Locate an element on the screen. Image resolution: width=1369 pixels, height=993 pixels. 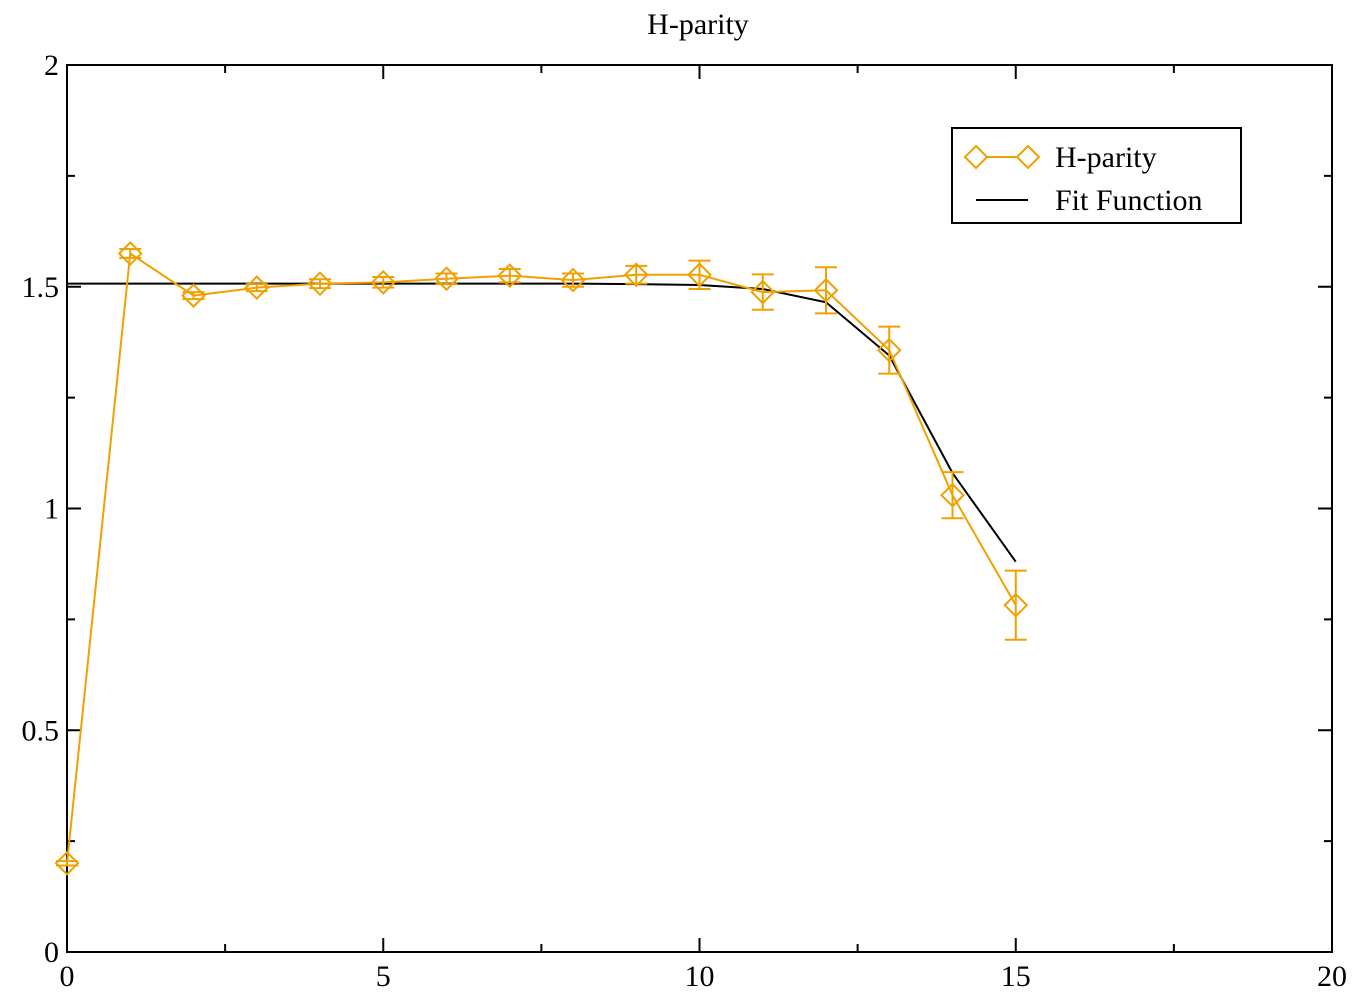
legend-box is located at coordinates (1096, 175).